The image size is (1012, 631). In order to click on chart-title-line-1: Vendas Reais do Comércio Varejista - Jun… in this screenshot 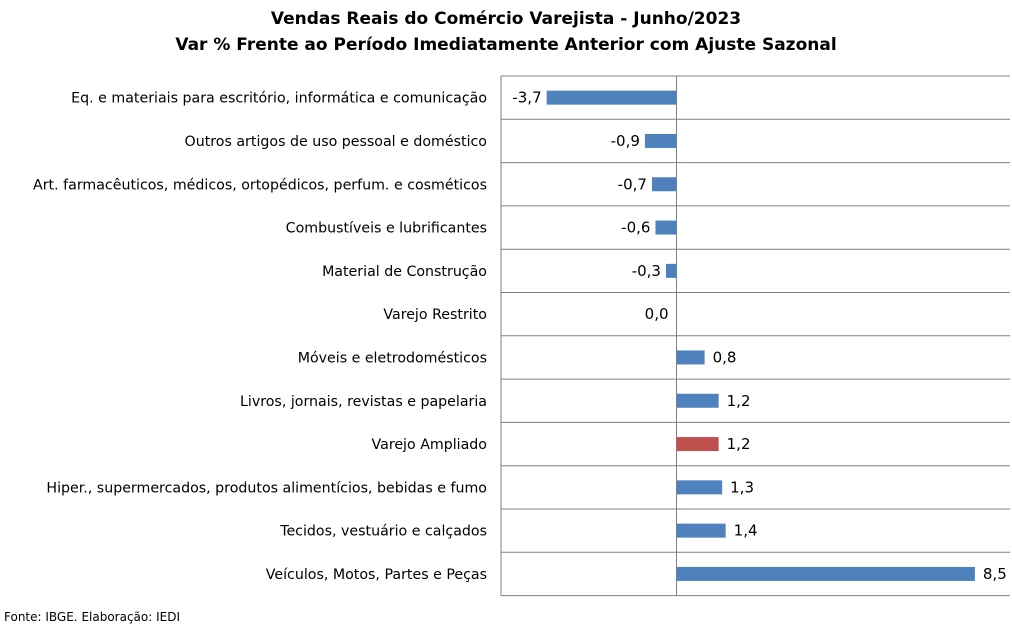, I will do `click(506, 19)`.